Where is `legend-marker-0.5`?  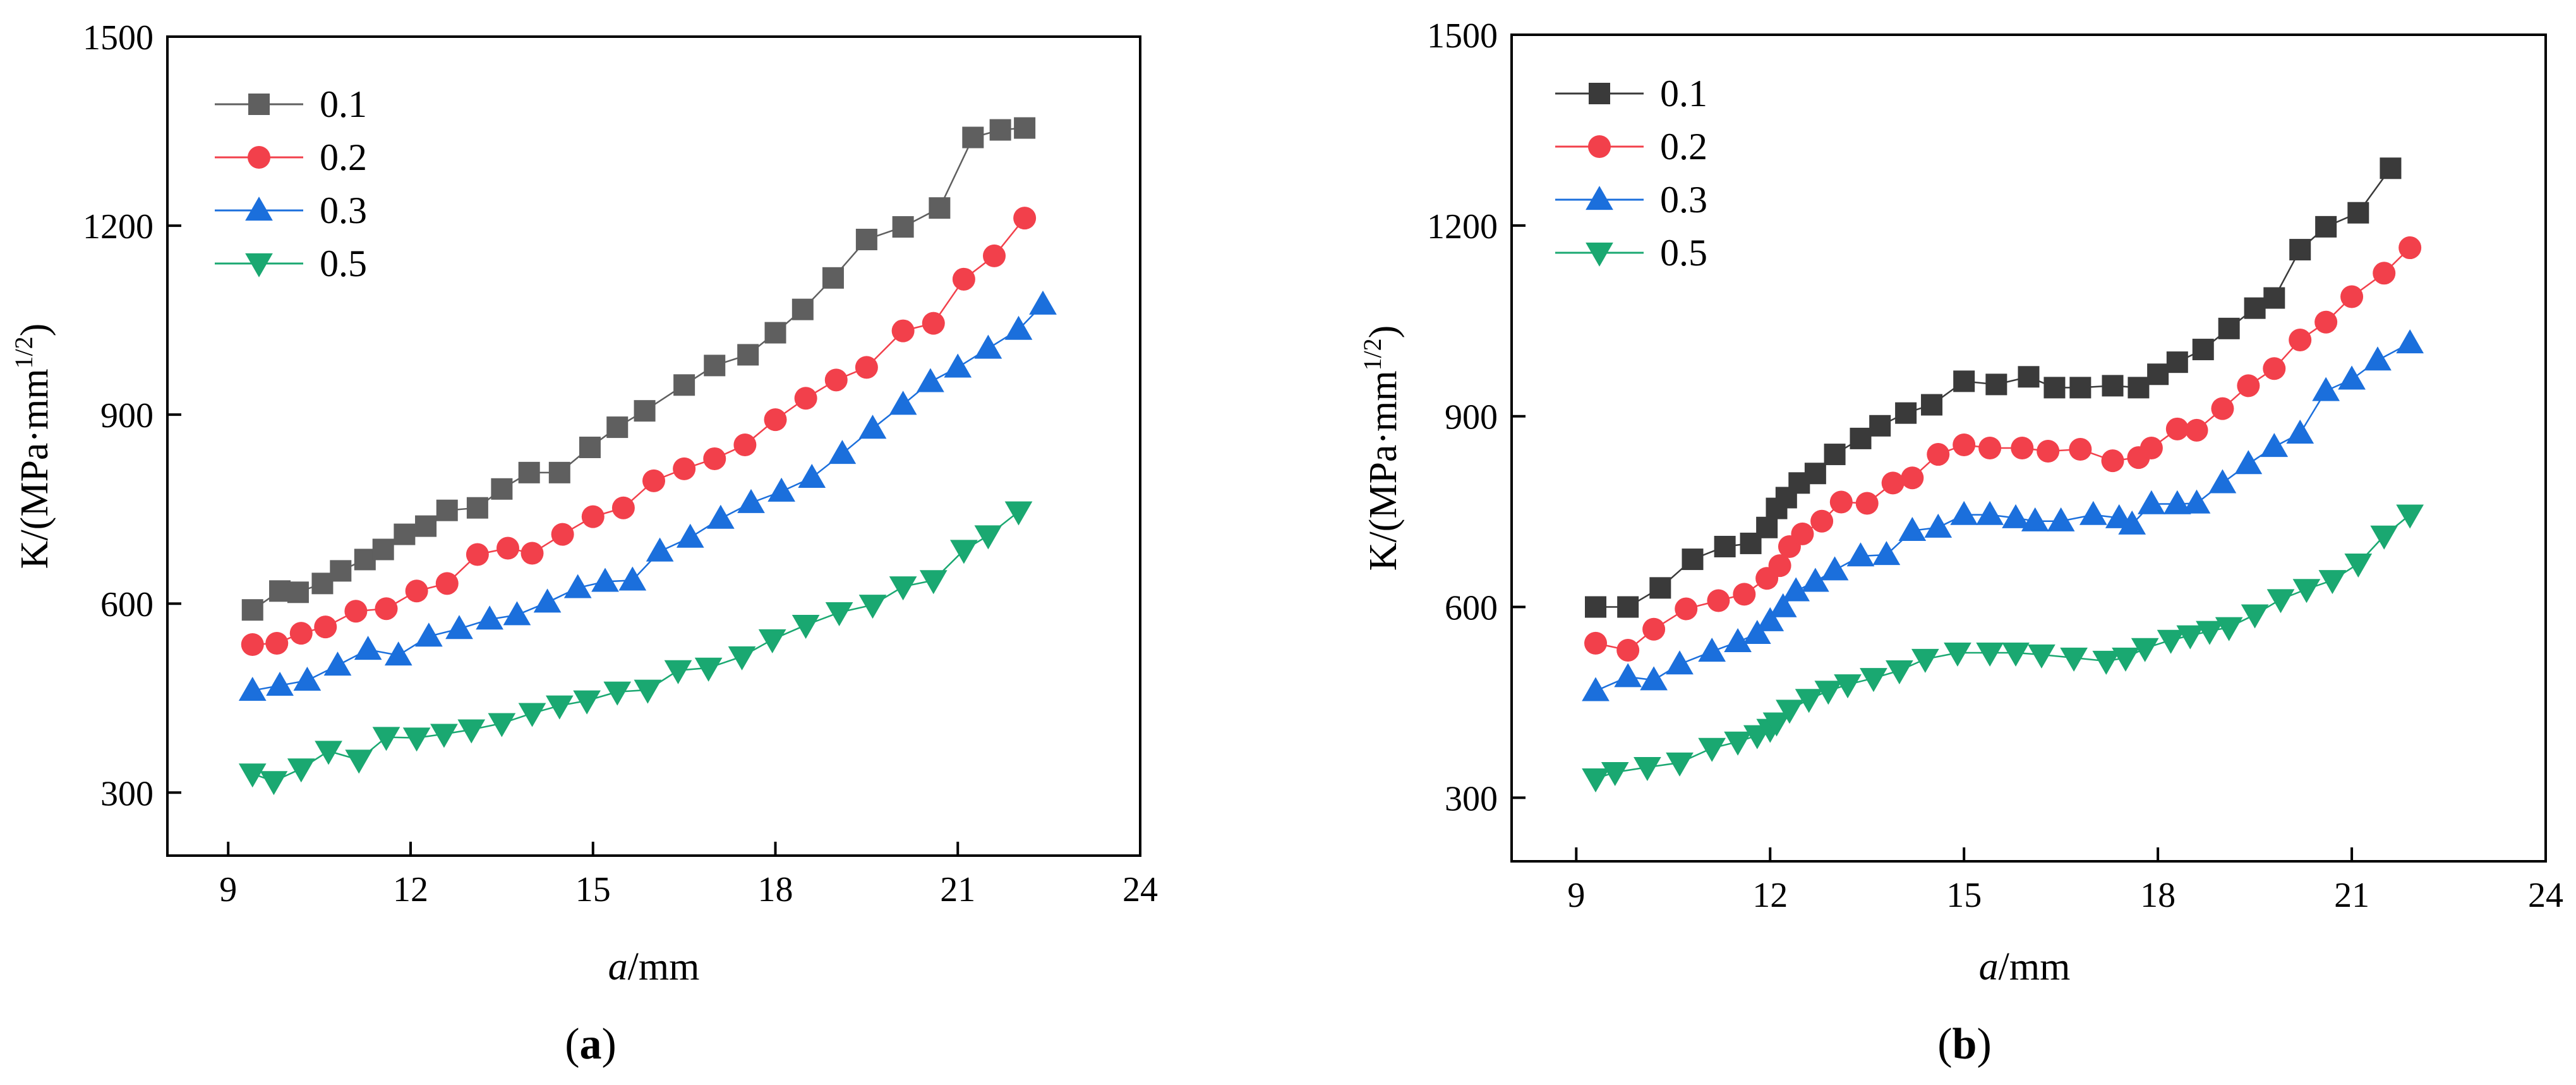 legend-marker-0.5 is located at coordinates (259, 265).